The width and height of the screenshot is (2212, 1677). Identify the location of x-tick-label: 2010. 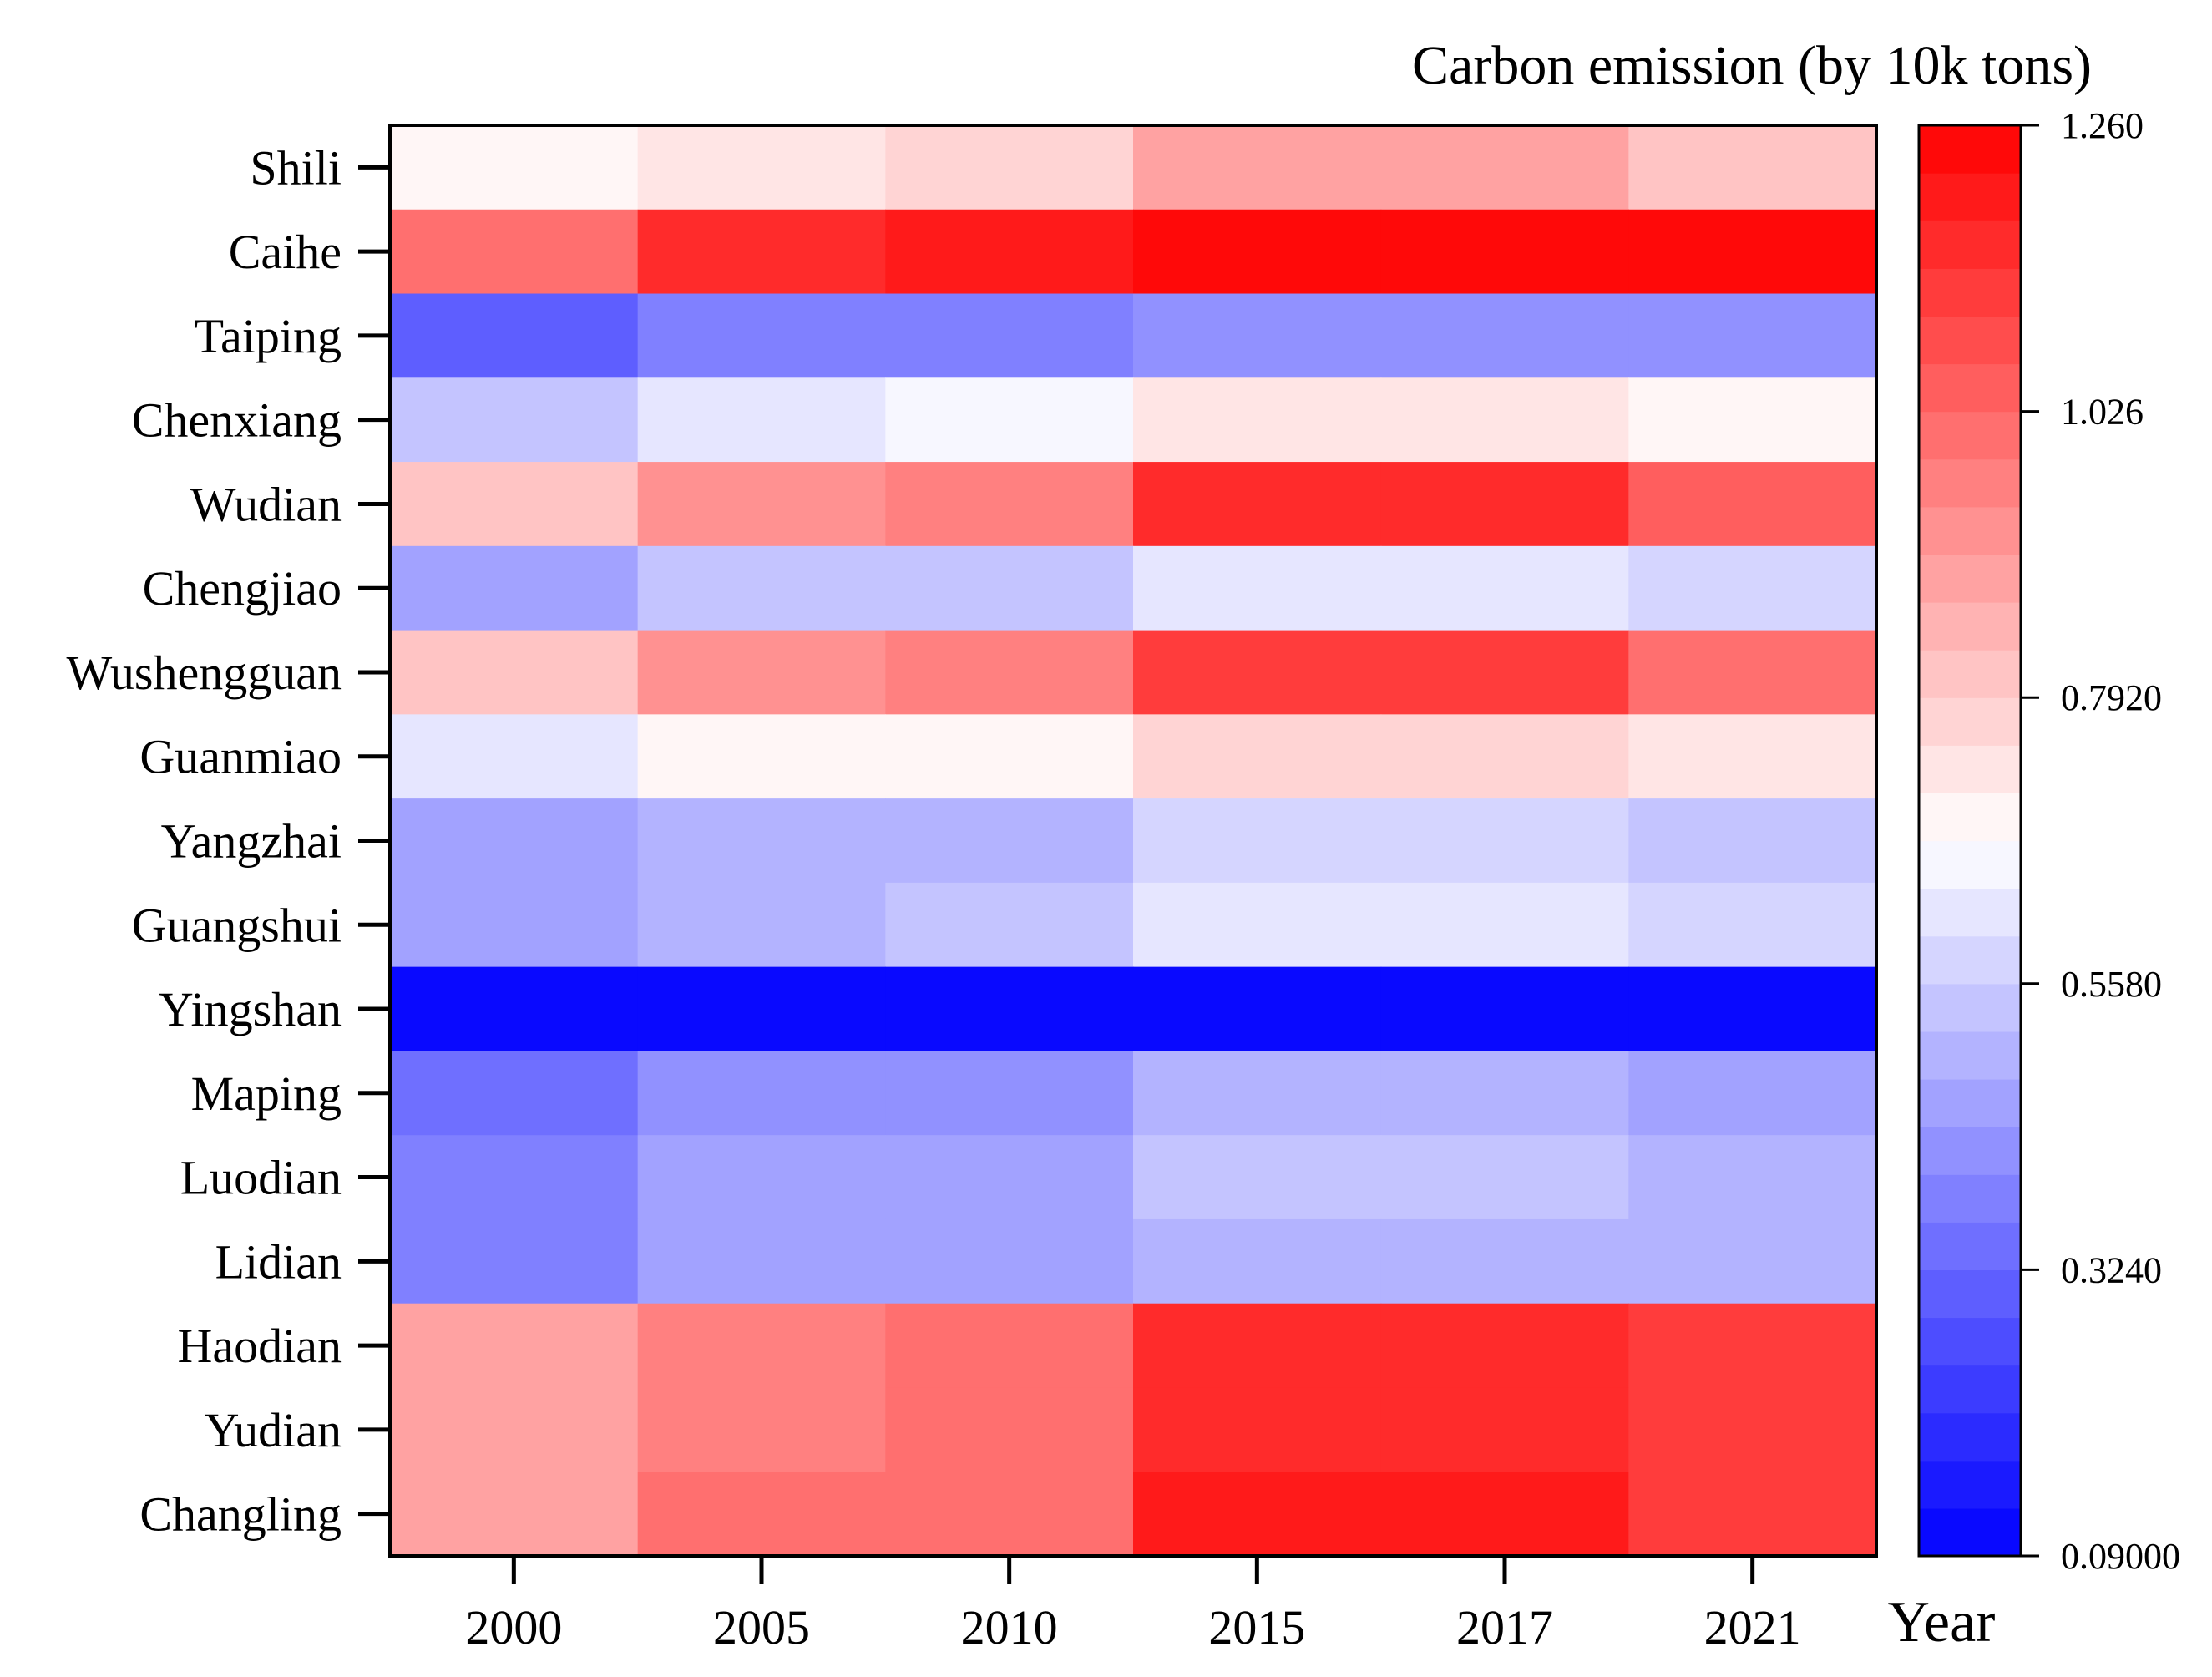
(1009, 1627).